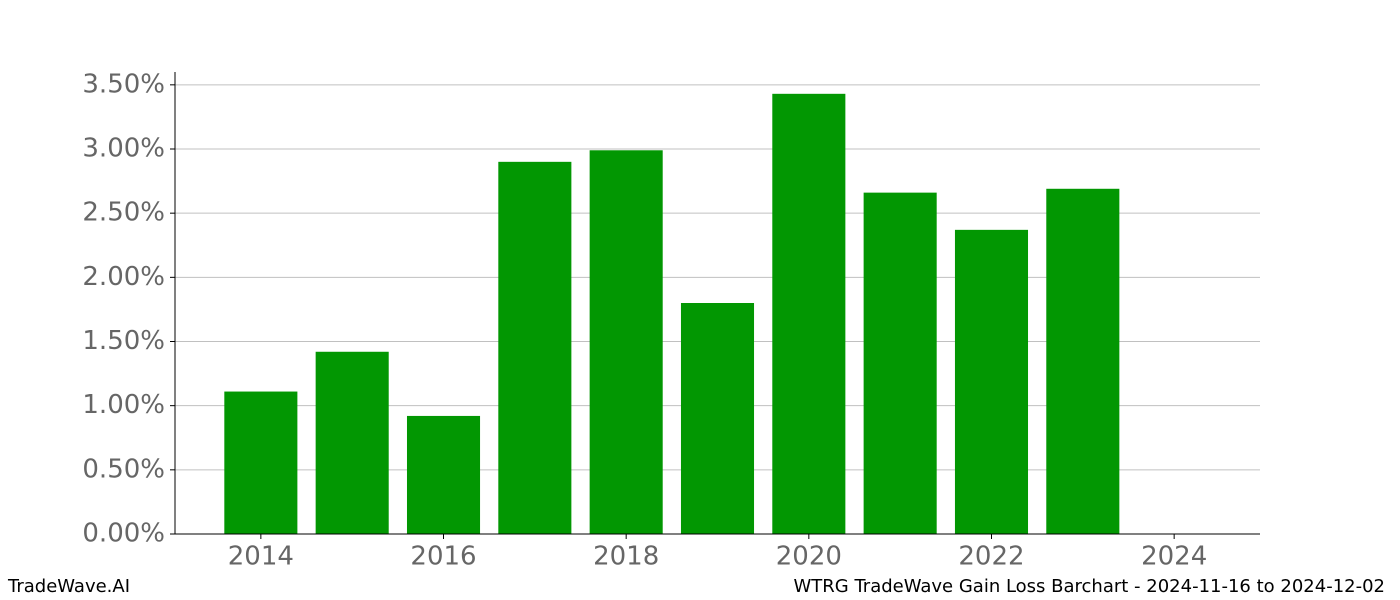 The width and height of the screenshot is (1400, 600). I want to click on y-tick-label: 3.00%, so click(123, 149).